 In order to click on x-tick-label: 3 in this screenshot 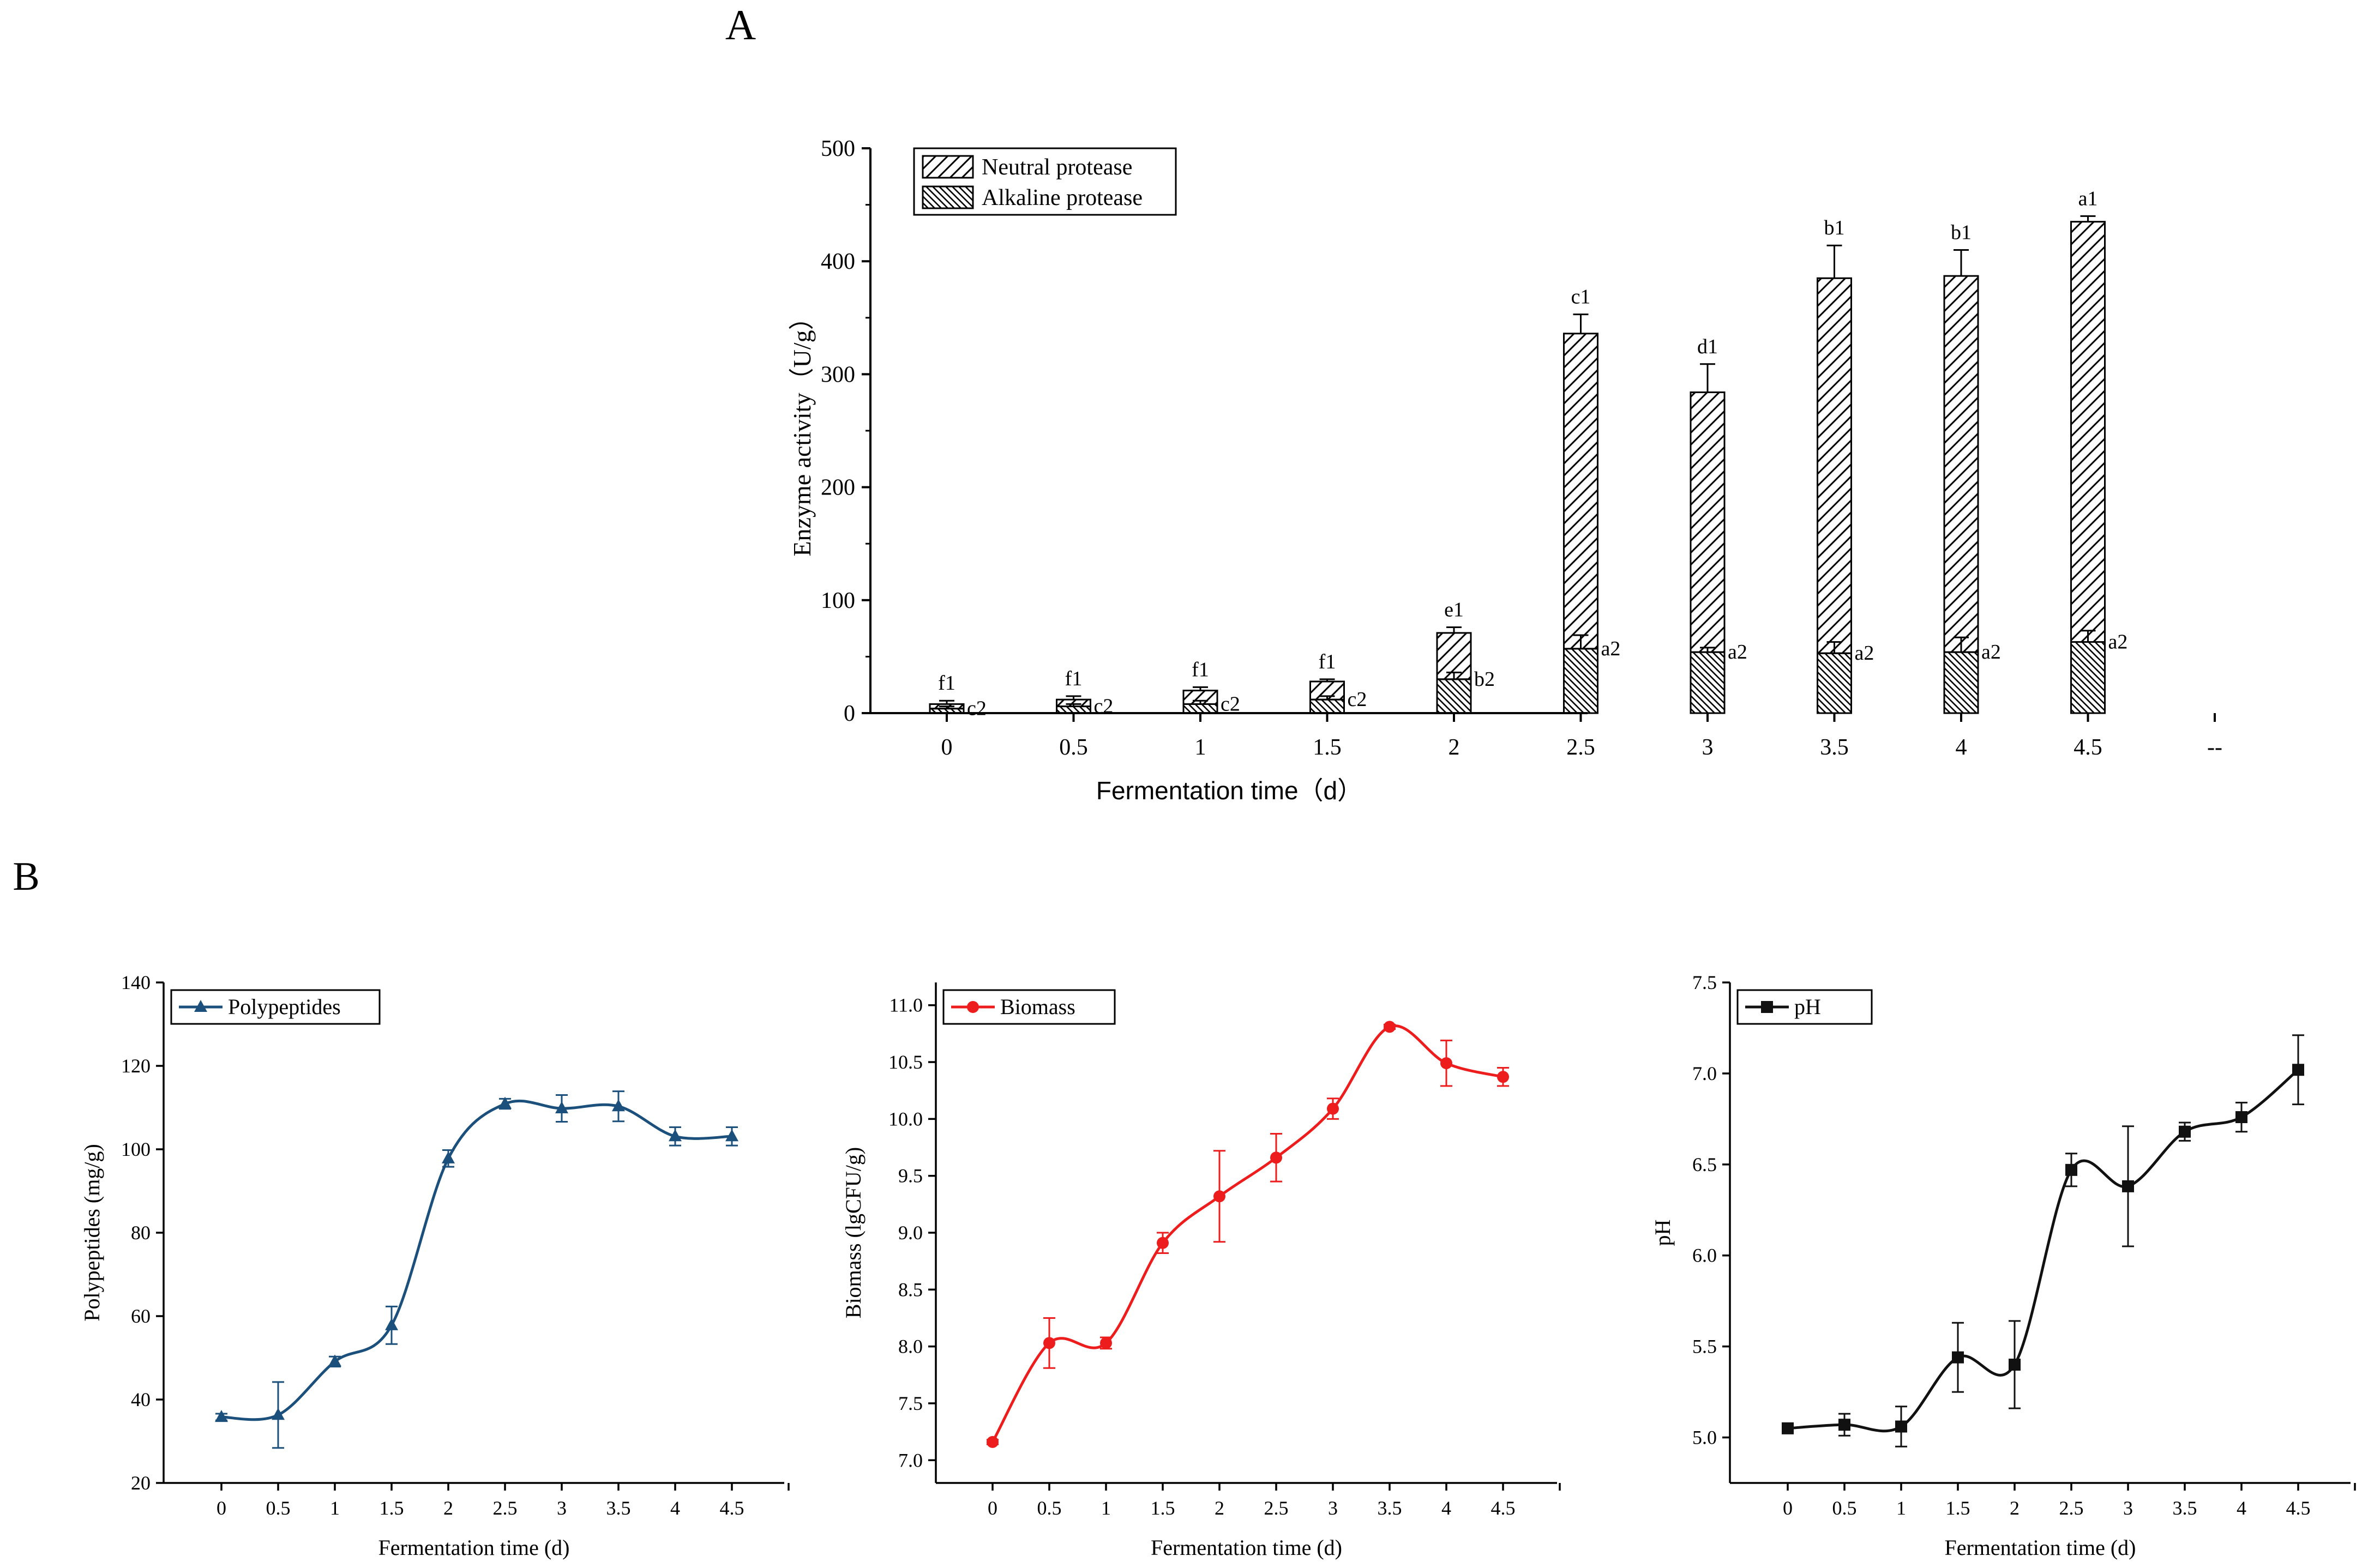, I will do `click(1708, 747)`.